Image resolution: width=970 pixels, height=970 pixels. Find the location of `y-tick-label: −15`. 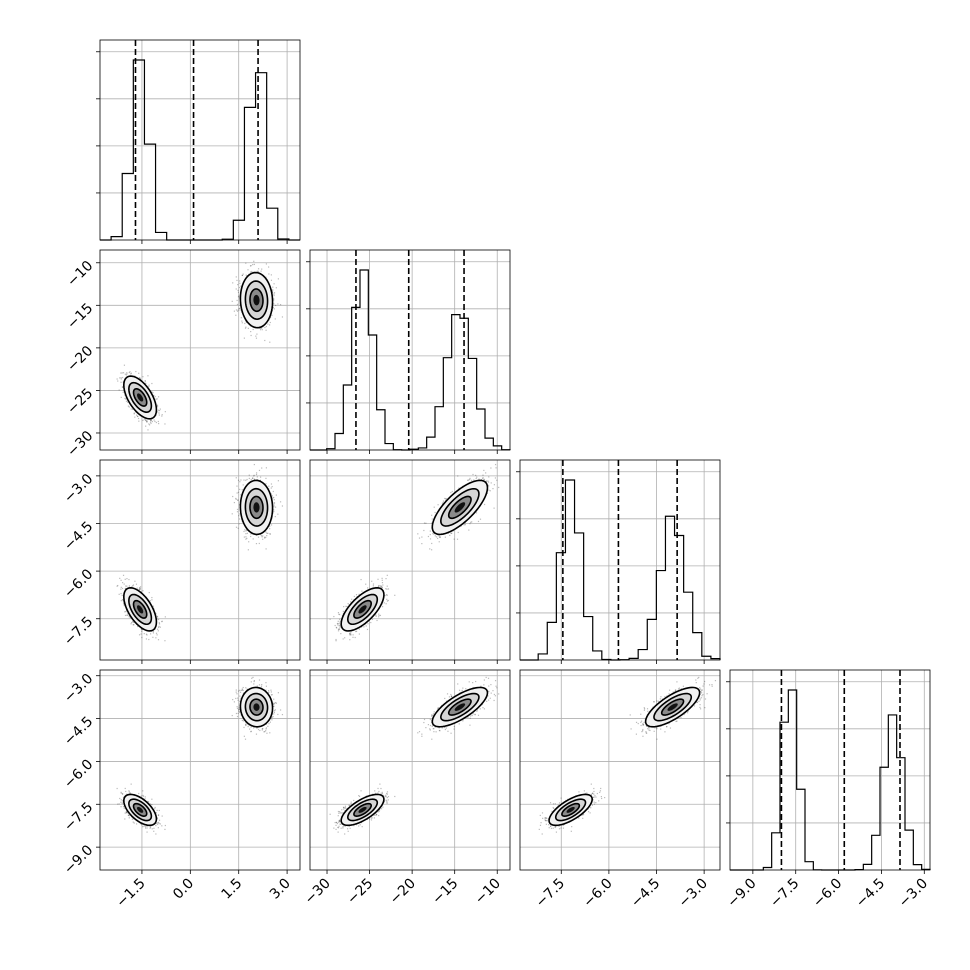

y-tick-label: −15 is located at coordinates (80, 316).